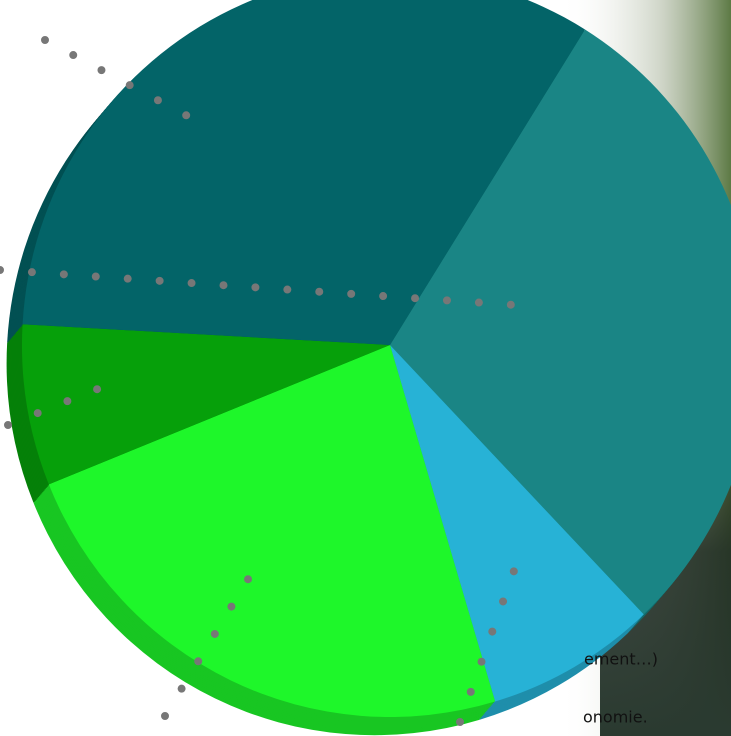 The width and height of the screenshot is (731, 736). What do you see at coordinates (621, 659) in the screenshot?
I see `annotation: ement…)` at bounding box center [621, 659].